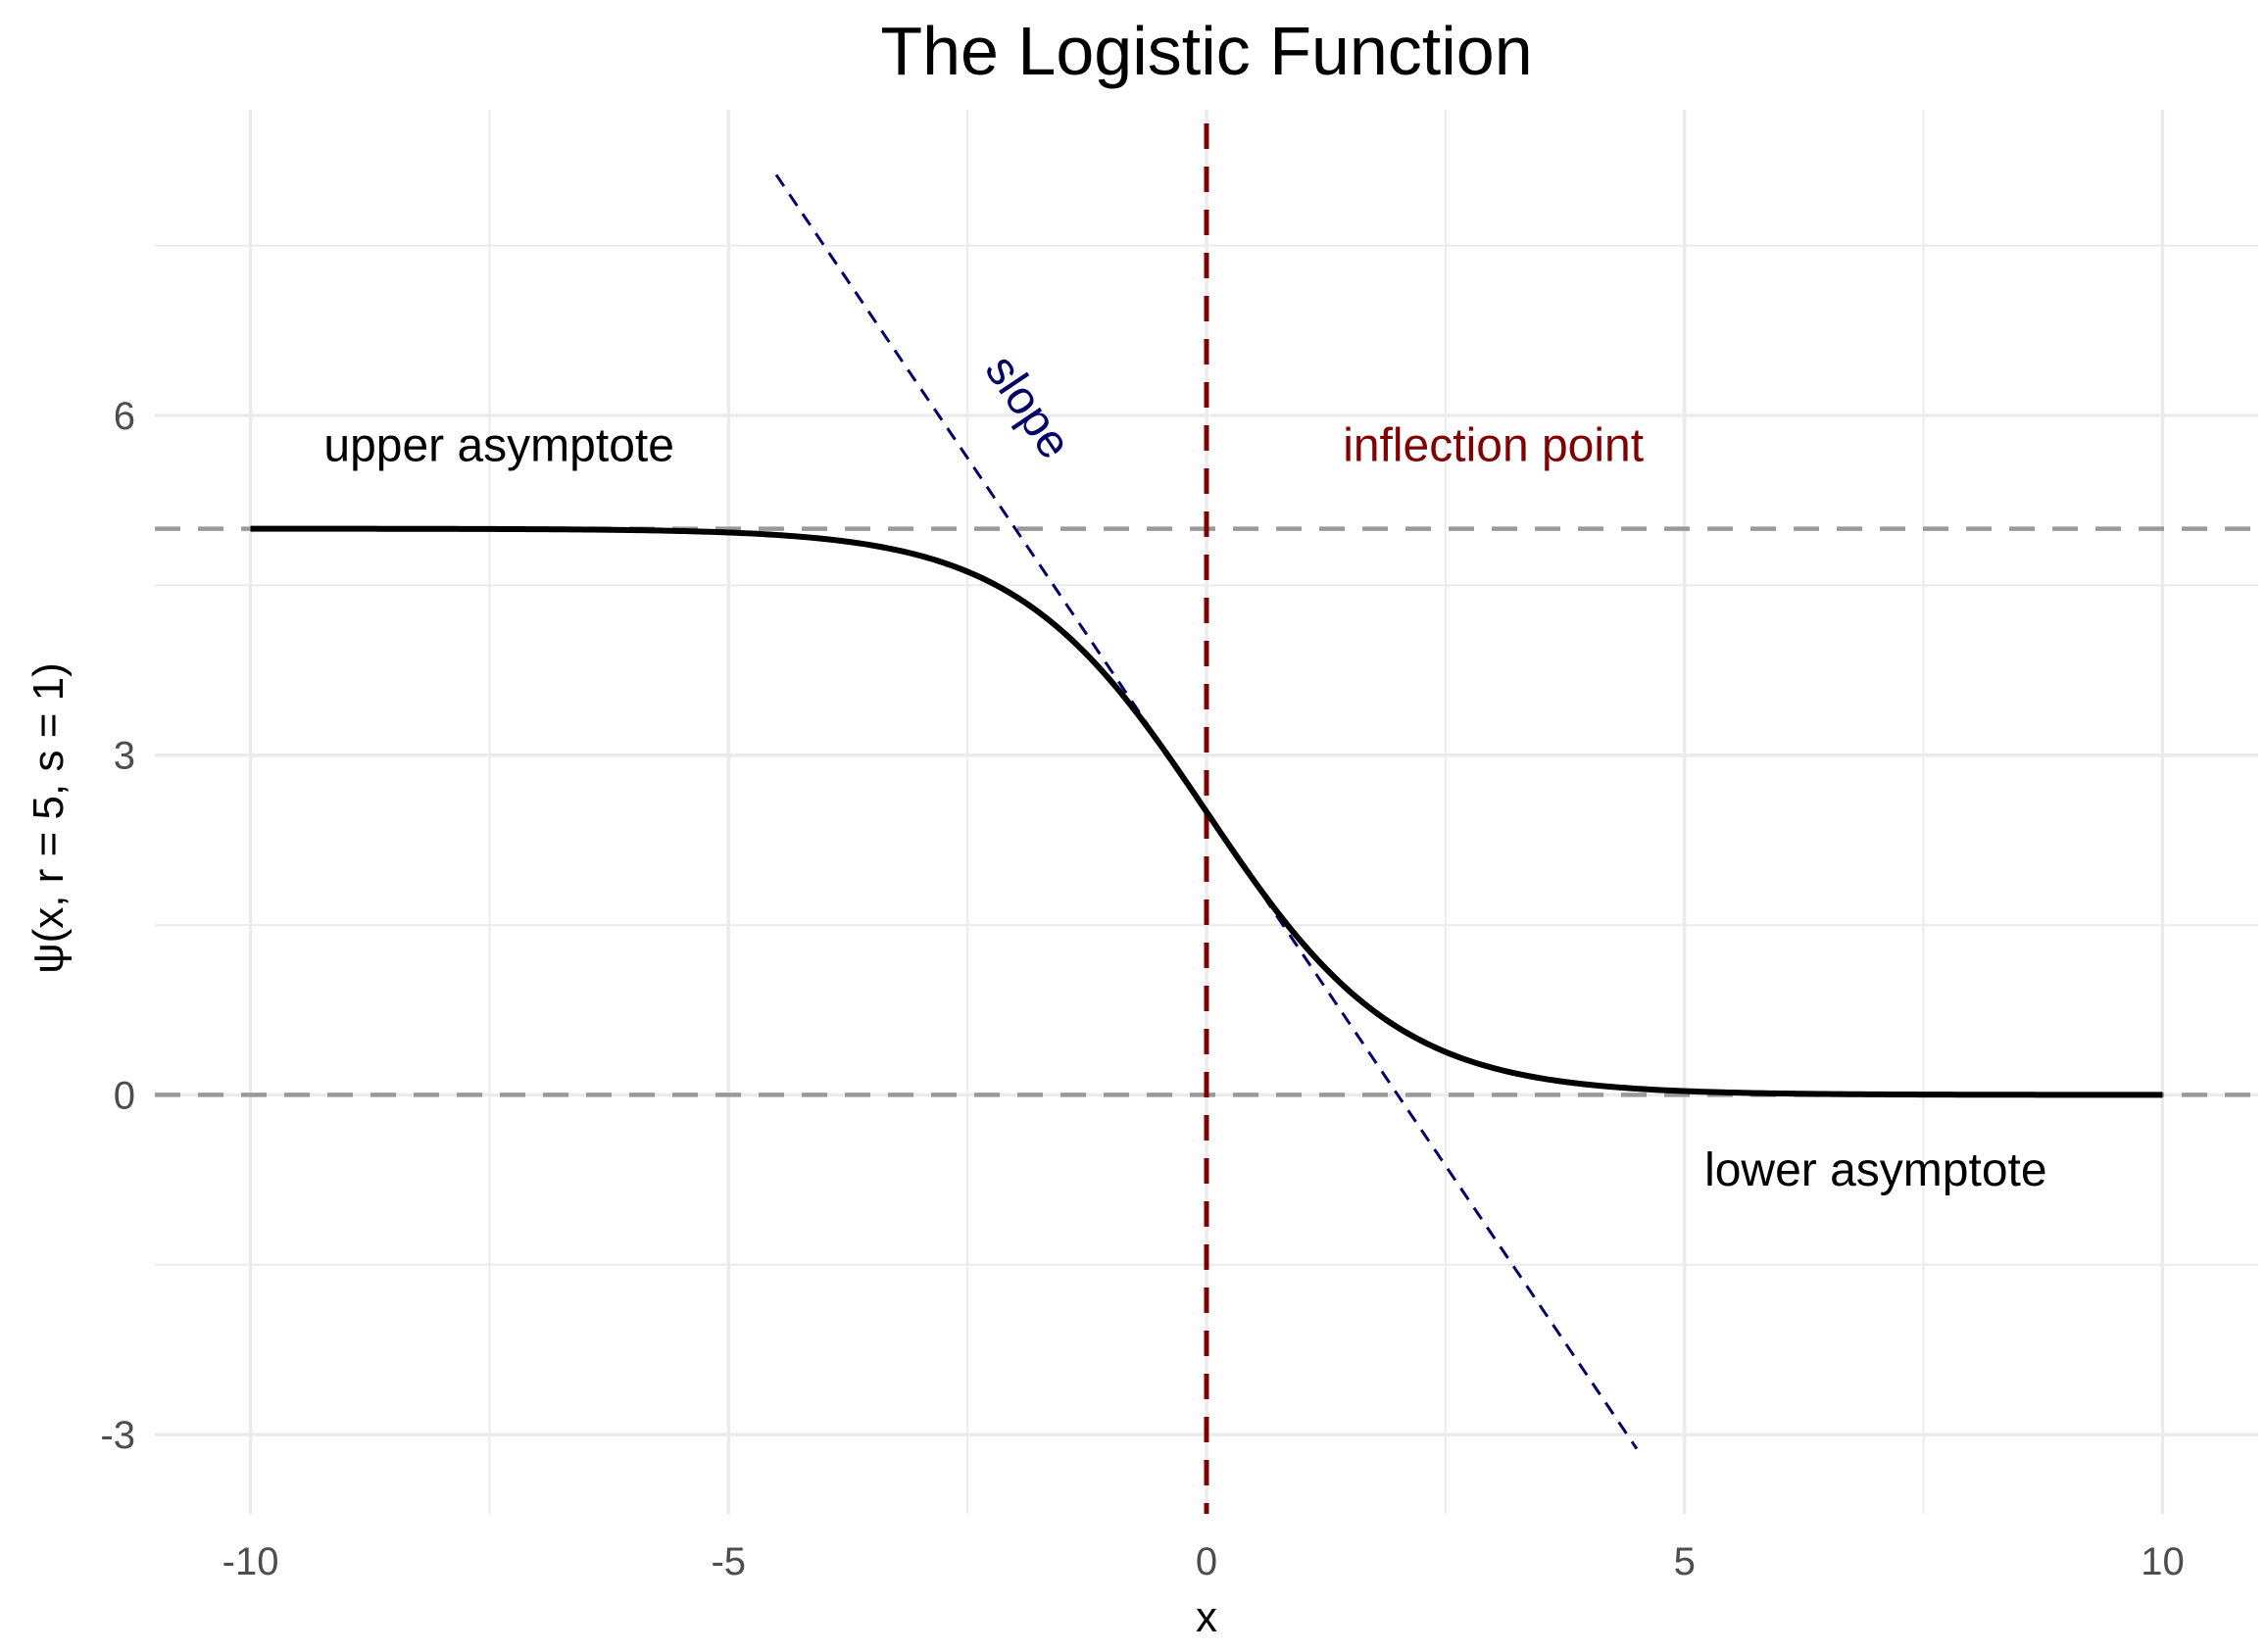 This screenshot has height=1652, width=2266. What do you see at coordinates (125, 1096) in the screenshot?
I see `y-tick-label: 0` at bounding box center [125, 1096].